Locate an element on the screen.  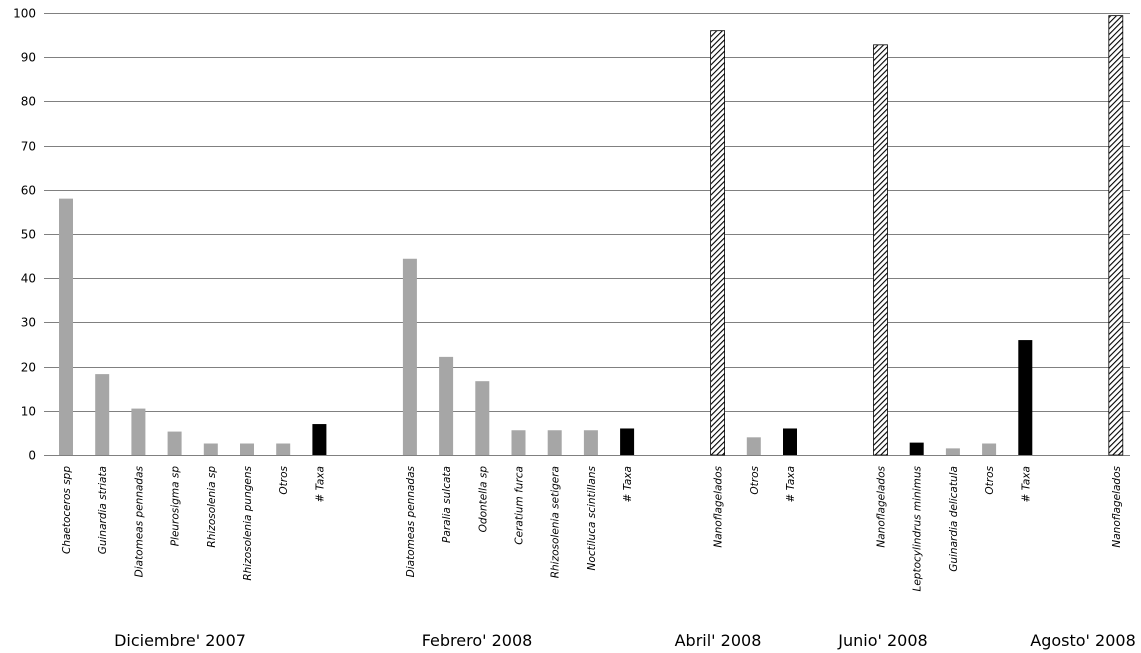
category-label: Guinardia delicatula is located at coordinates (954, 519).